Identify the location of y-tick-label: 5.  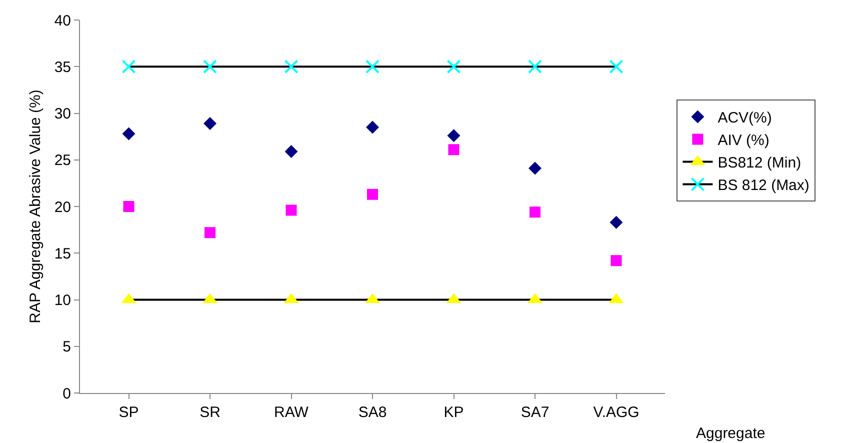
(66, 347).